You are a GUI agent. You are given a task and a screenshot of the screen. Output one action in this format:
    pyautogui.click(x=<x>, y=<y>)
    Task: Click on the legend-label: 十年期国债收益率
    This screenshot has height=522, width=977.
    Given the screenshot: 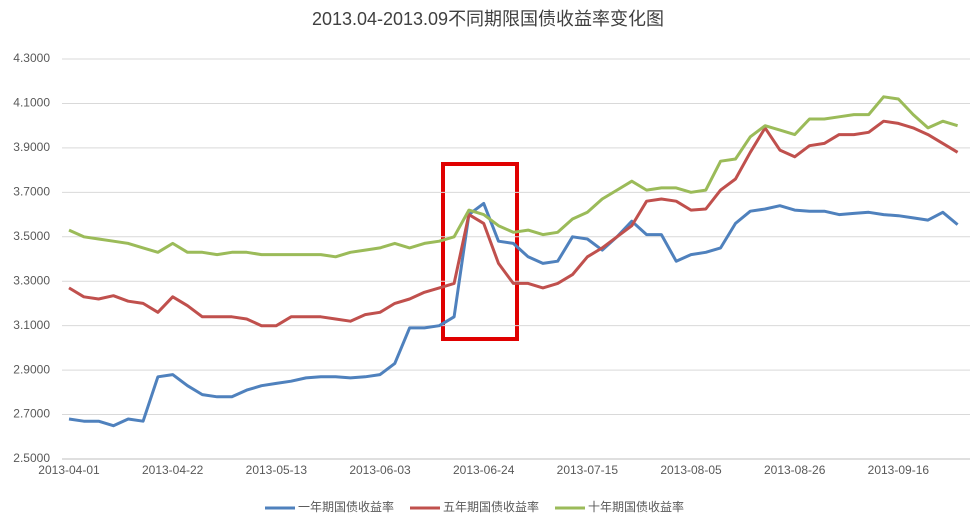 What is the action you would take?
    pyautogui.click(x=636, y=506)
    